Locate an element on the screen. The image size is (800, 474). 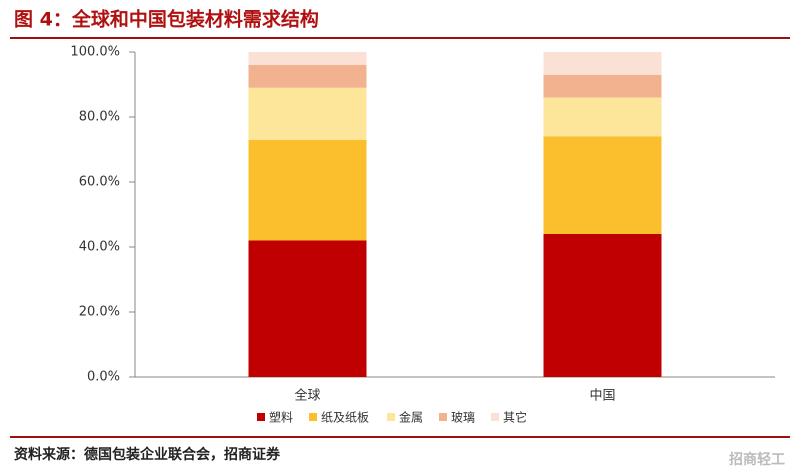
legend-label: 塑料 is located at coordinates (281, 417).